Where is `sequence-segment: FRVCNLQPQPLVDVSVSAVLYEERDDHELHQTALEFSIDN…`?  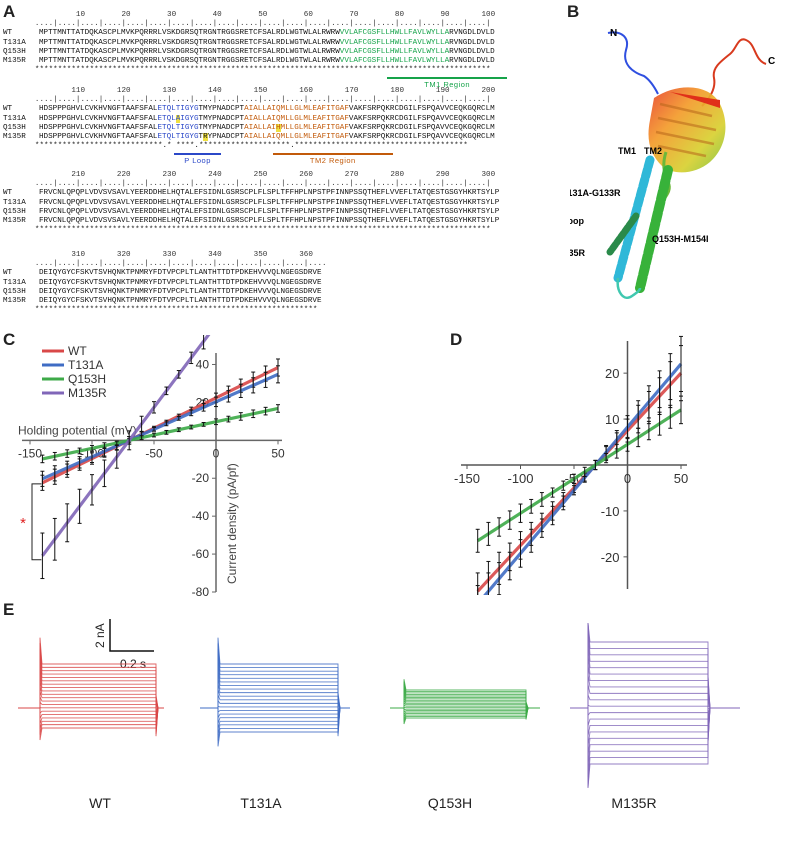
sequence-segment: FRVCNLQPQPLVDVSVSAVLYEERDDHELHQTALEFSIDN… is located at coordinates (269, 220).